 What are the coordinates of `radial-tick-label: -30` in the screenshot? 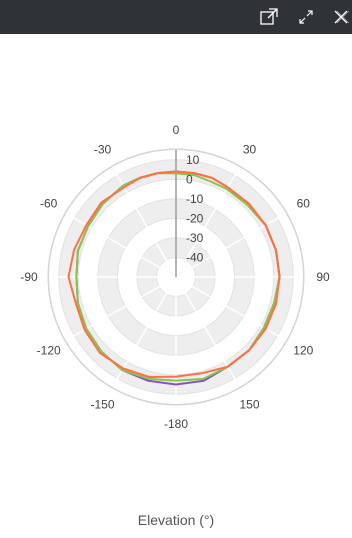 It's located at (195, 238).